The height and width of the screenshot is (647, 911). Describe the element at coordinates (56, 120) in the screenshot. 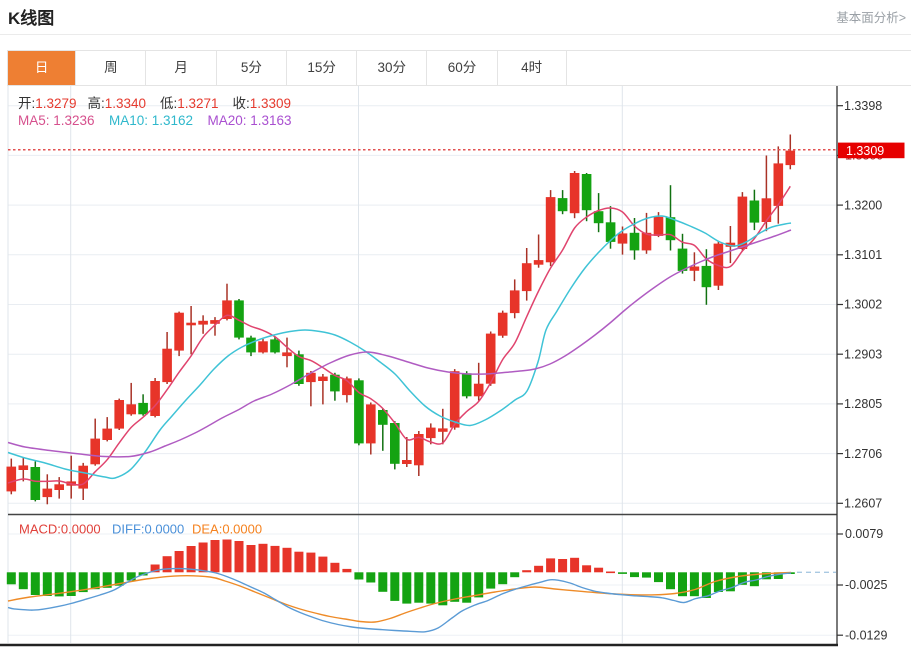

I see `svg-text: MA5: 1.3236` at that location.